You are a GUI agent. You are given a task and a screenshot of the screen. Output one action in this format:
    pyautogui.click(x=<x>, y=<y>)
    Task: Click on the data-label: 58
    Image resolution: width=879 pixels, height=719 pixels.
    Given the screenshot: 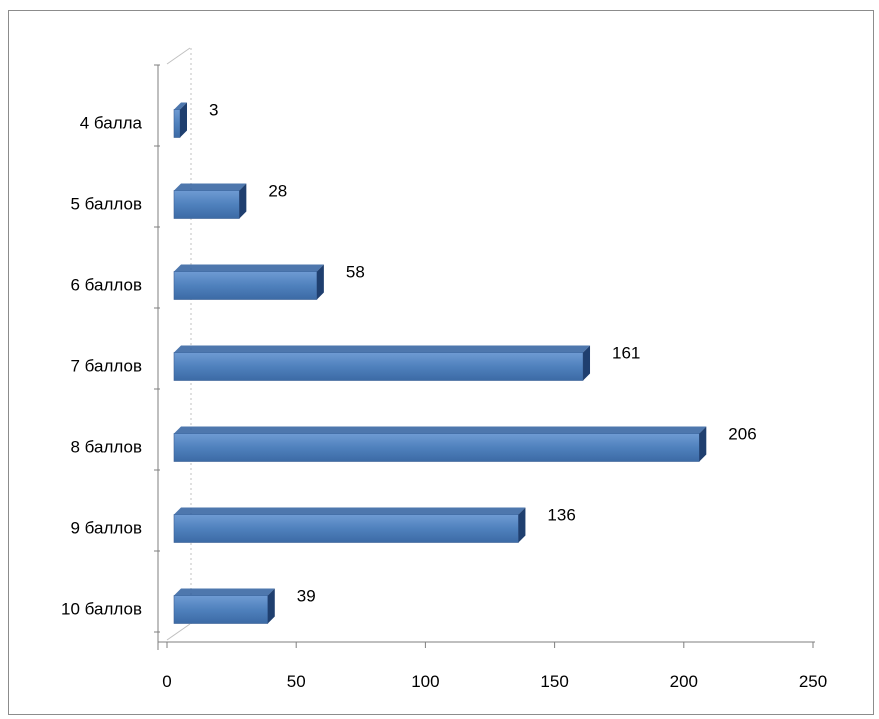 What is the action you would take?
    pyautogui.click(x=355, y=272)
    